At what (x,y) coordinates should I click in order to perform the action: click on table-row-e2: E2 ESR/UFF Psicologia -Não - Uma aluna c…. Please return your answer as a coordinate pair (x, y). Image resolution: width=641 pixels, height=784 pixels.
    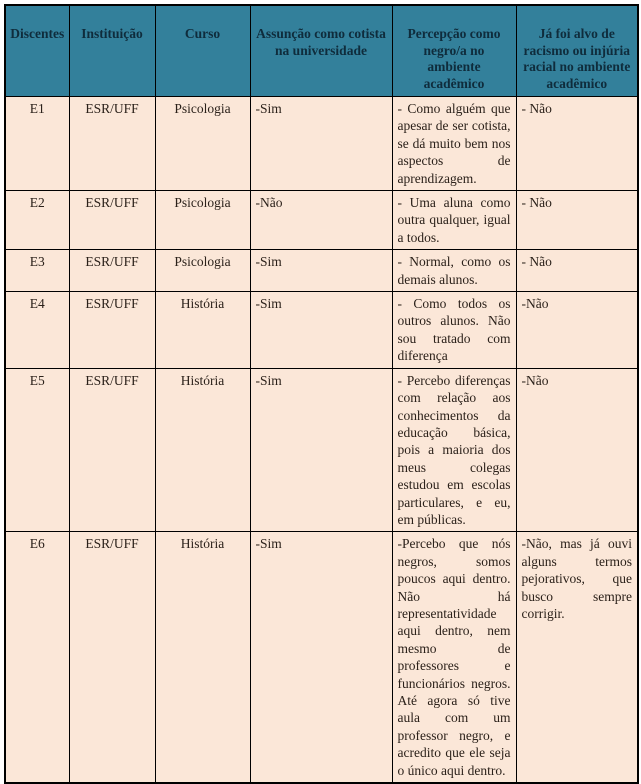
    Looking at the image, I should click on (321, 220).